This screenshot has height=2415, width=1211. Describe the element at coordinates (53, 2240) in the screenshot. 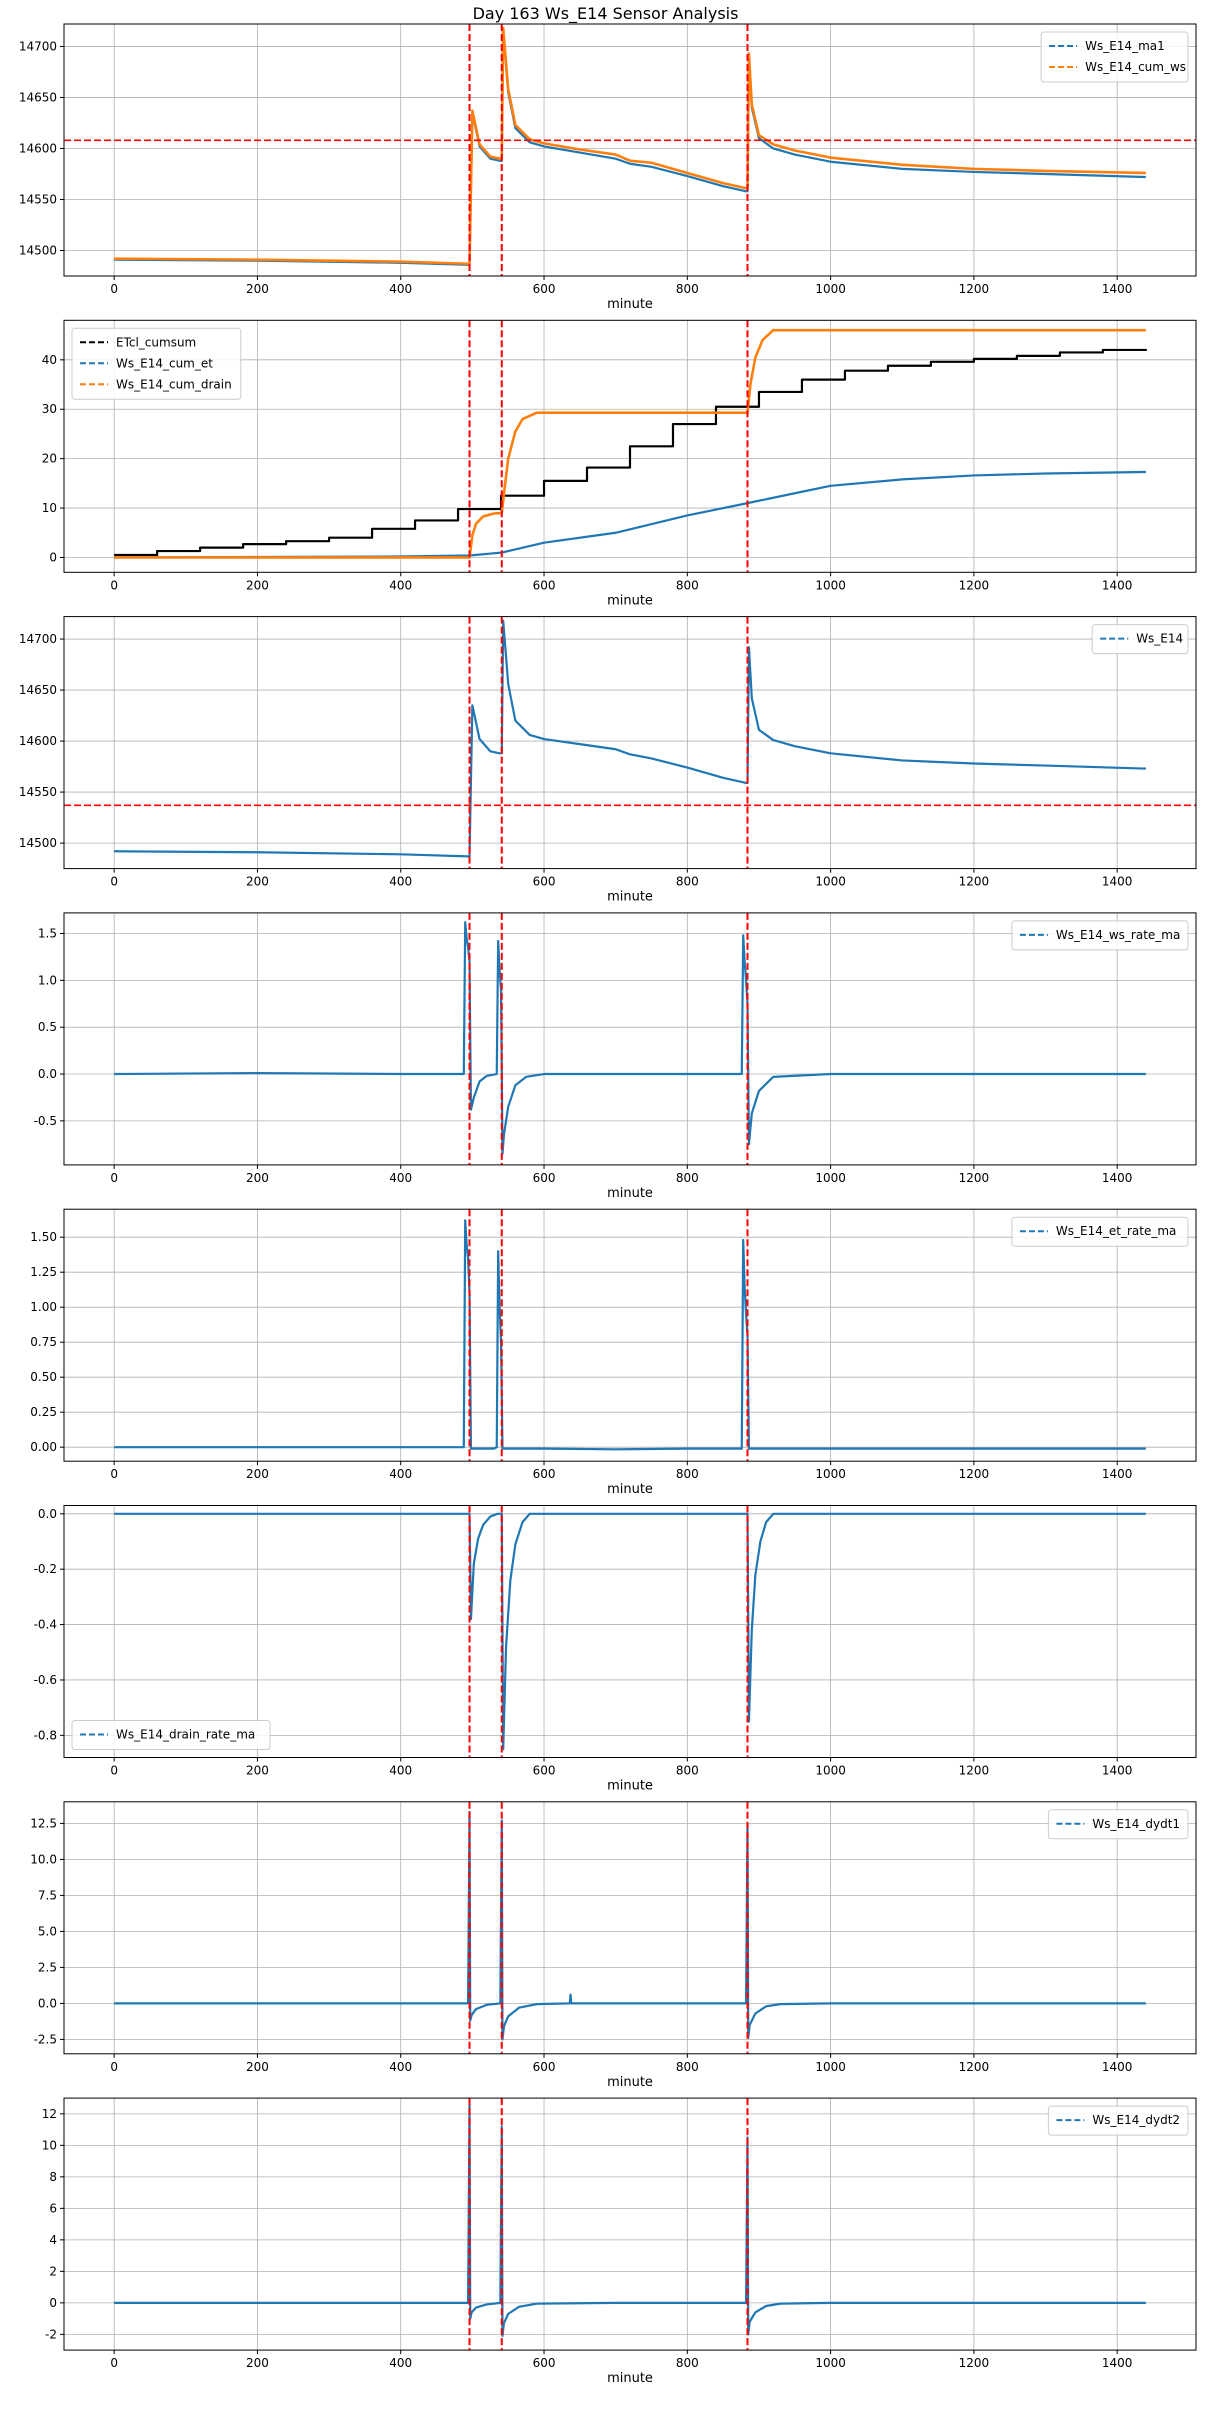

I see `y-tick-label: 4` at that location.